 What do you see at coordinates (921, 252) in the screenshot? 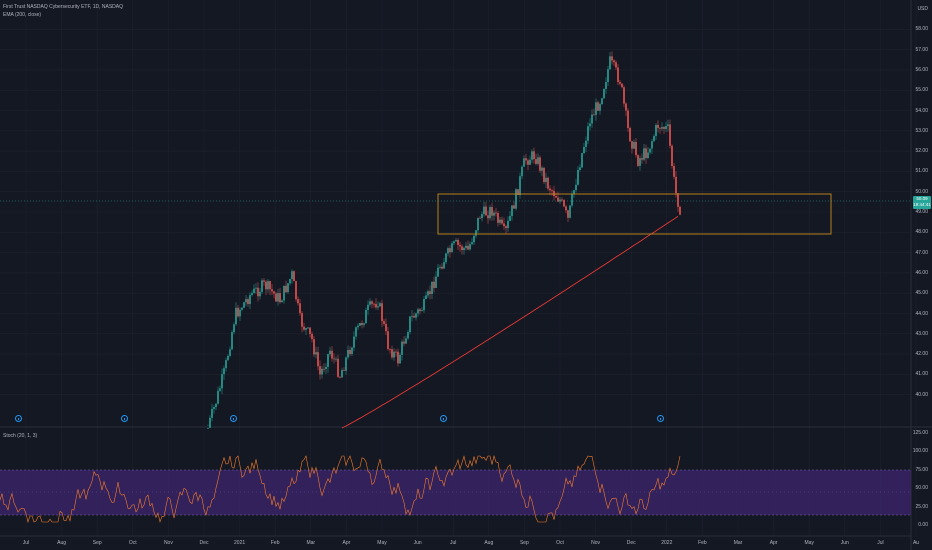
I see `price-axis-label: 47.00` at bounding box center [921, 252].